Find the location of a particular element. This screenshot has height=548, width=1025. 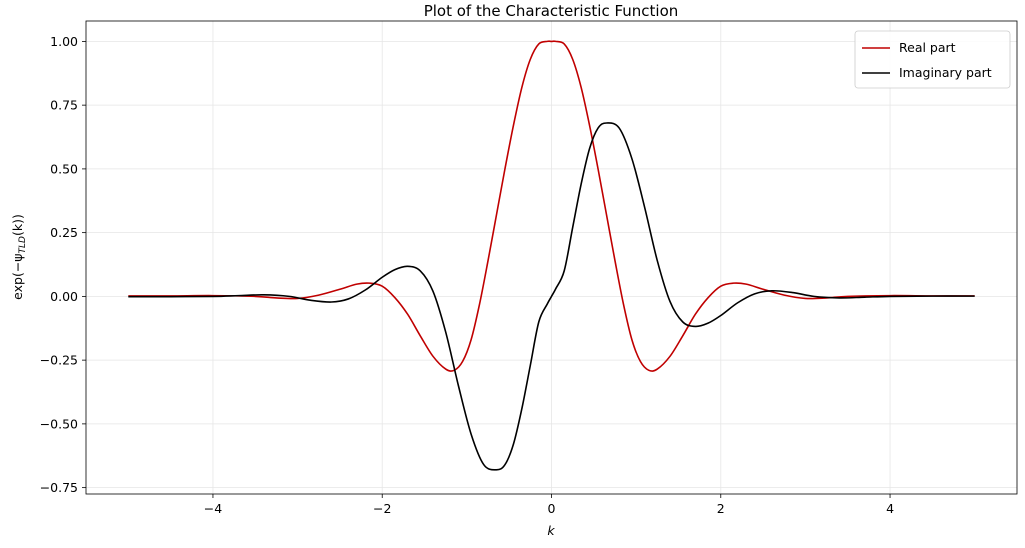

x-tick-label: 2 is located at coordinates (721, 508).